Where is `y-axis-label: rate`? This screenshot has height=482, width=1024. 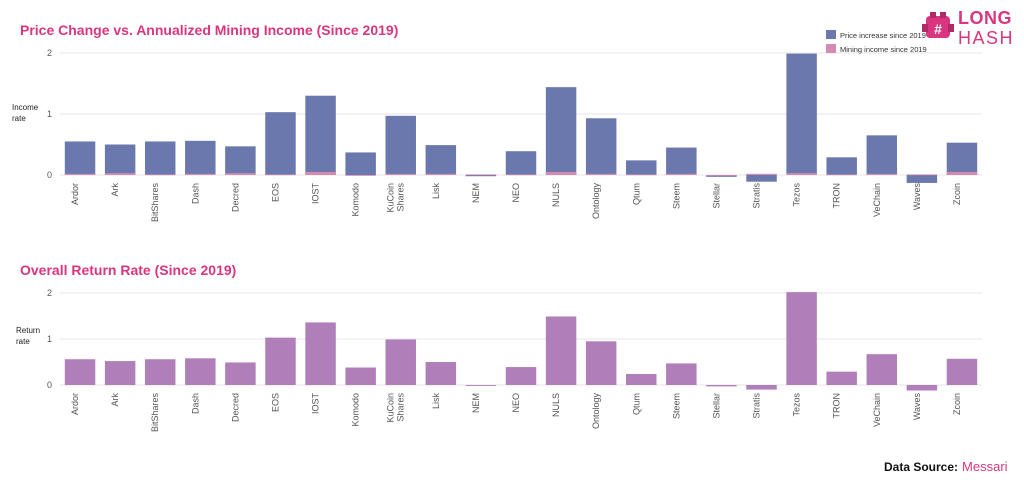
y-axis-label: rate is located at coordinates (23, 341).